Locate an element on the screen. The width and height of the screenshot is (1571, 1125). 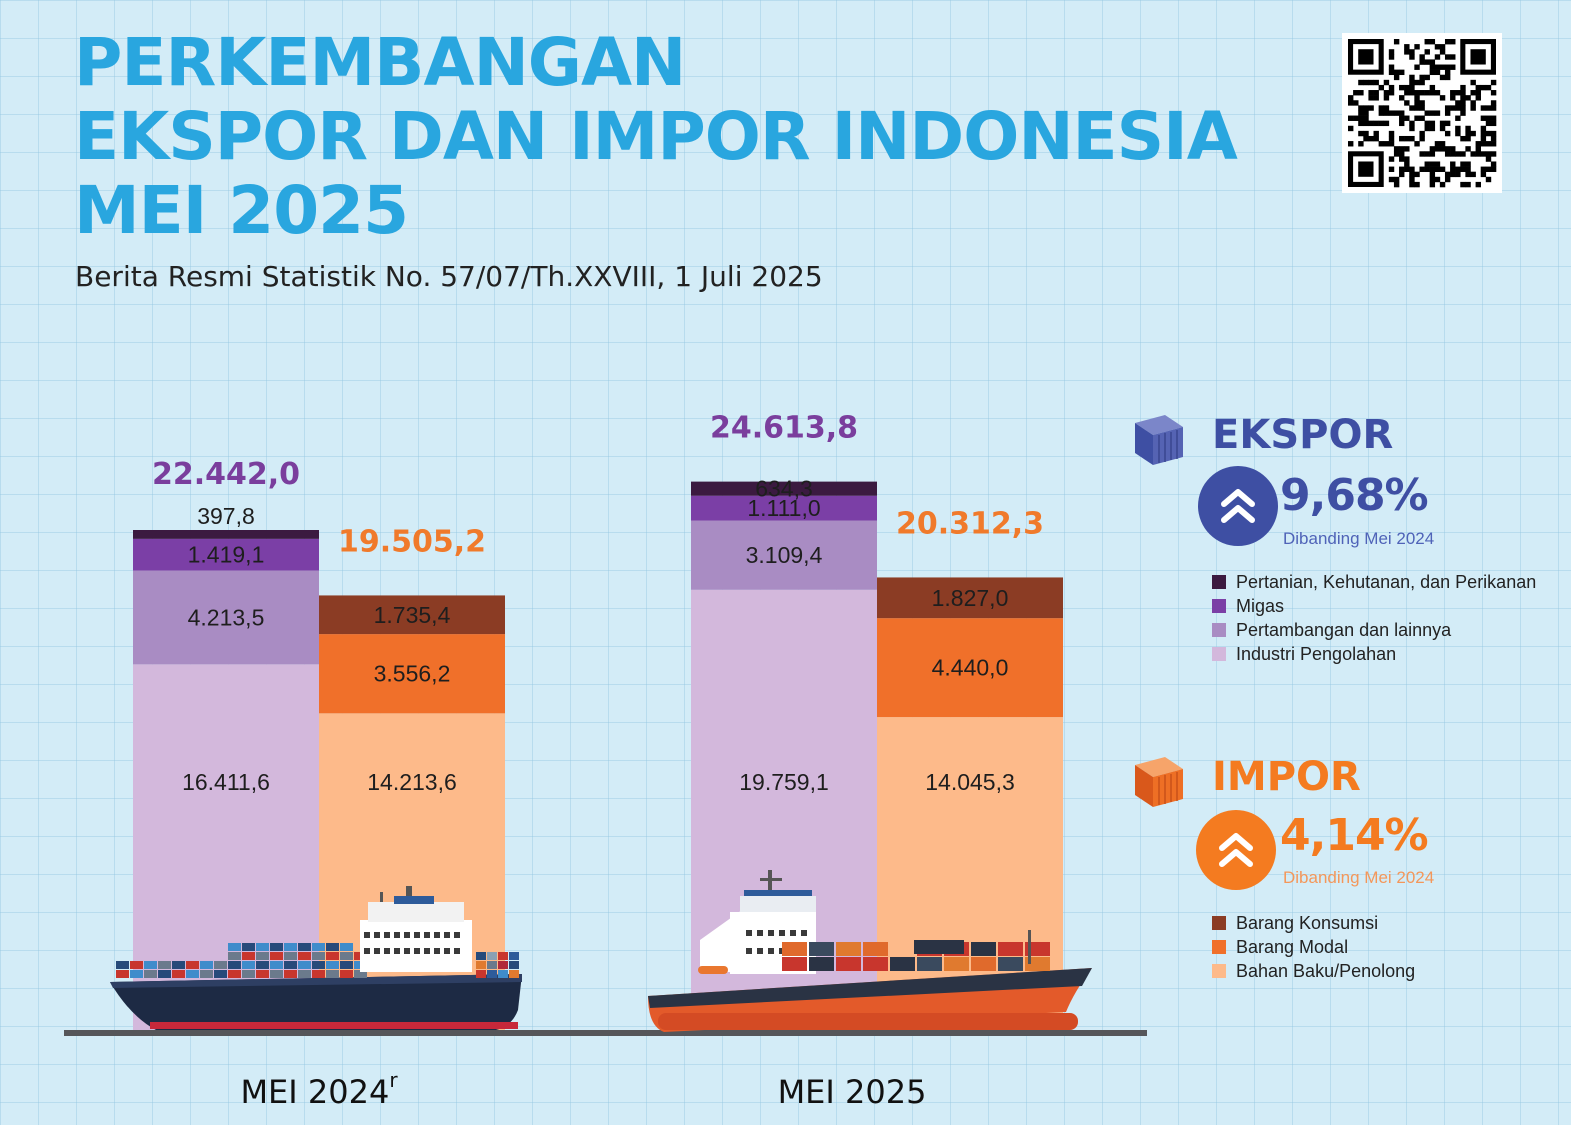
category-label: MEI 2024r is located at coordinates (319, 1089).